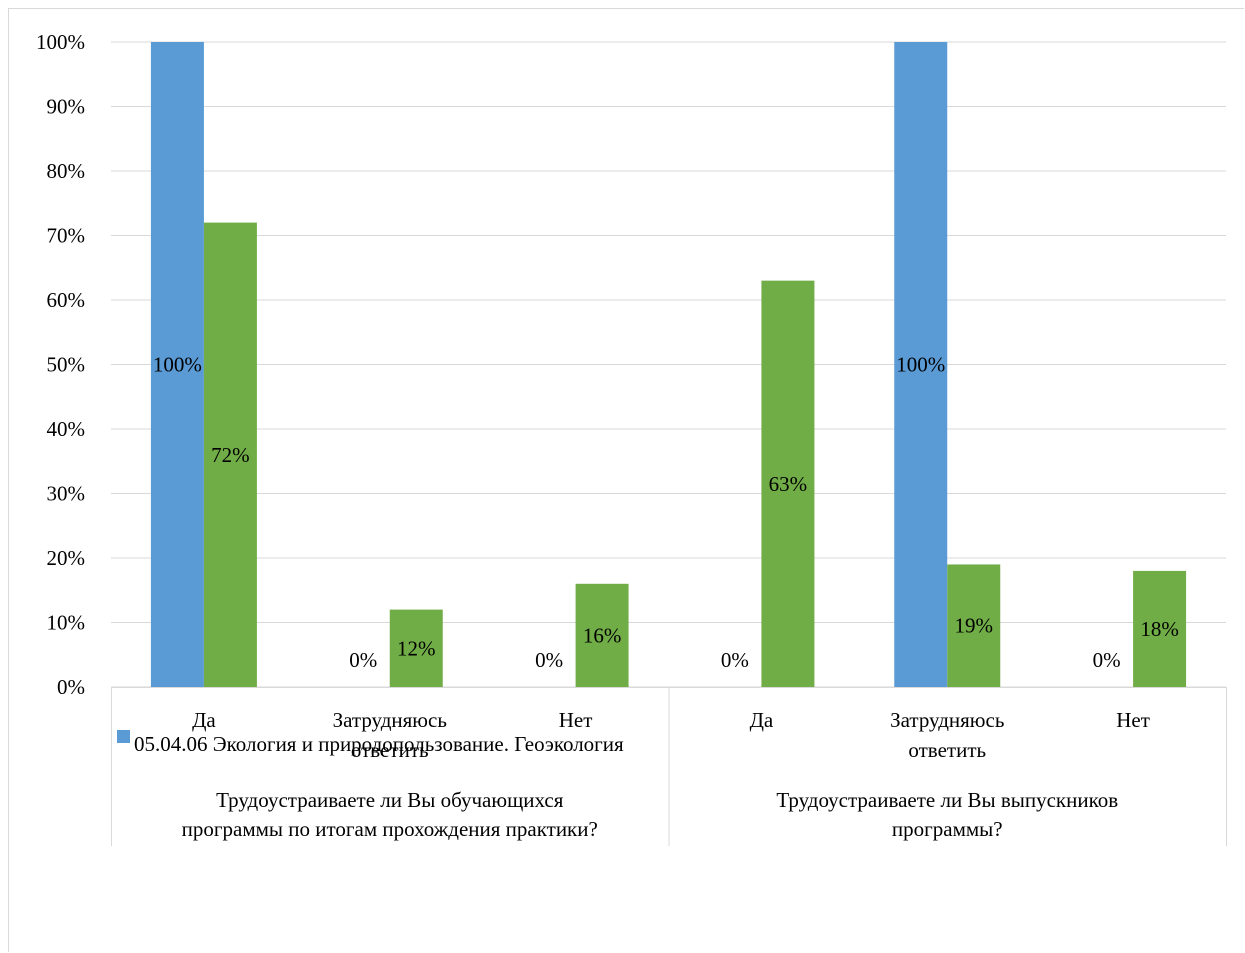  Describe the element at coordinates (66, 236) in the screenshot. I see `y-tick-label: 70%` at that location.